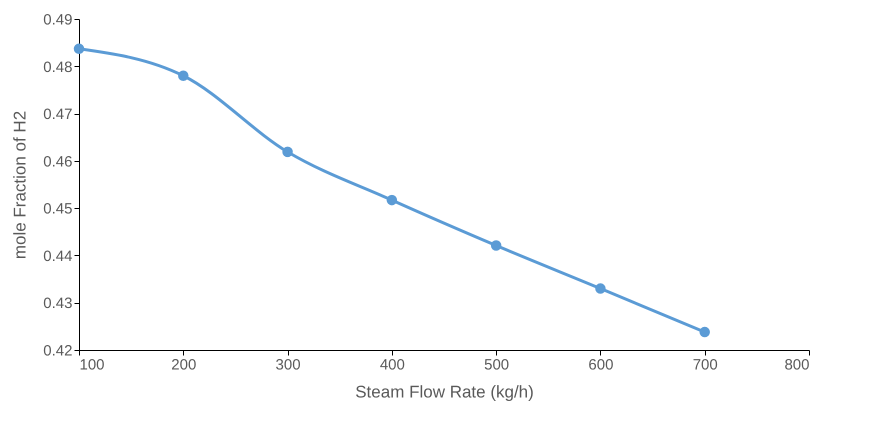 This screenshot has height=433, width=893. What do you see at coordinates (497, 365) in the screenshot?
I see `x-tick-label: 500` at bounding box center [497, 365].